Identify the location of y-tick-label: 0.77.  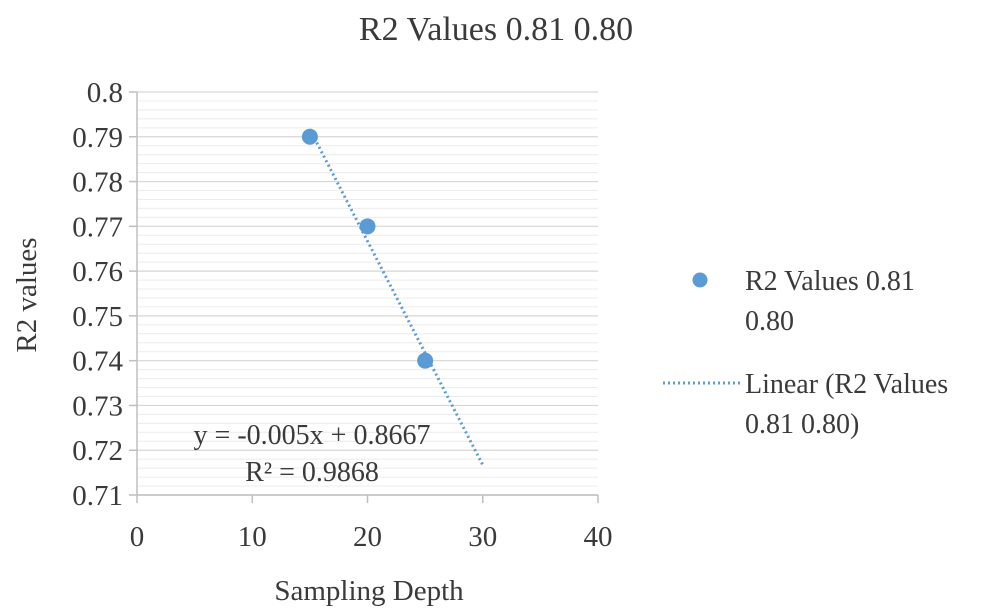
(97, 227).